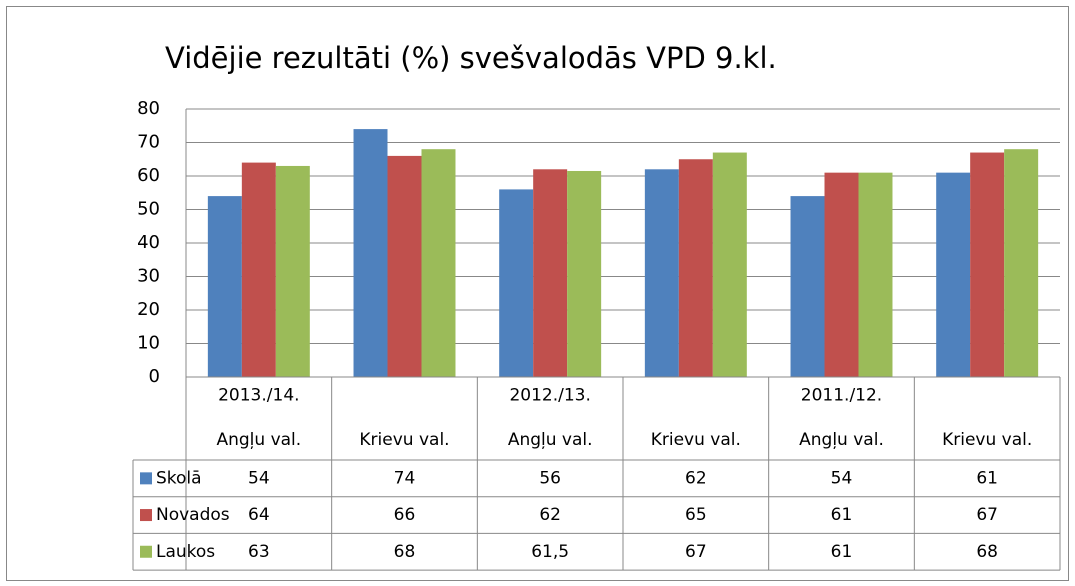 This screenshot has width=1075, height=586. Describe the element at coordinates (185, 552) in the screenshot. I see `legend-label: Laukos` at that location.